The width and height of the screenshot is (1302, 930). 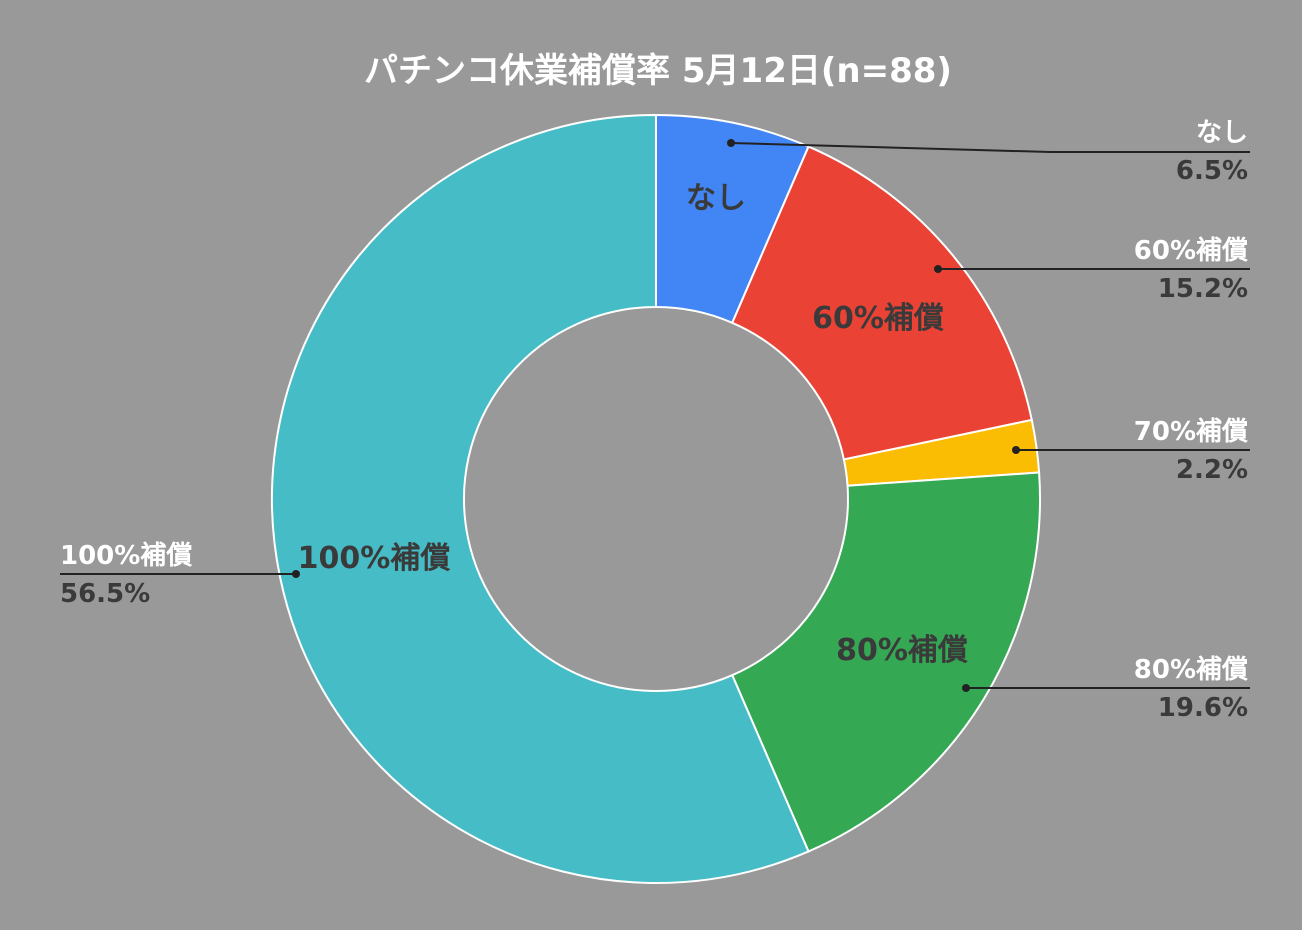 What do you see at coordinates (1203, 289) in the screenshot?
I see `callout-percent-1: 15.2%` at bounding box center [1203, 289].